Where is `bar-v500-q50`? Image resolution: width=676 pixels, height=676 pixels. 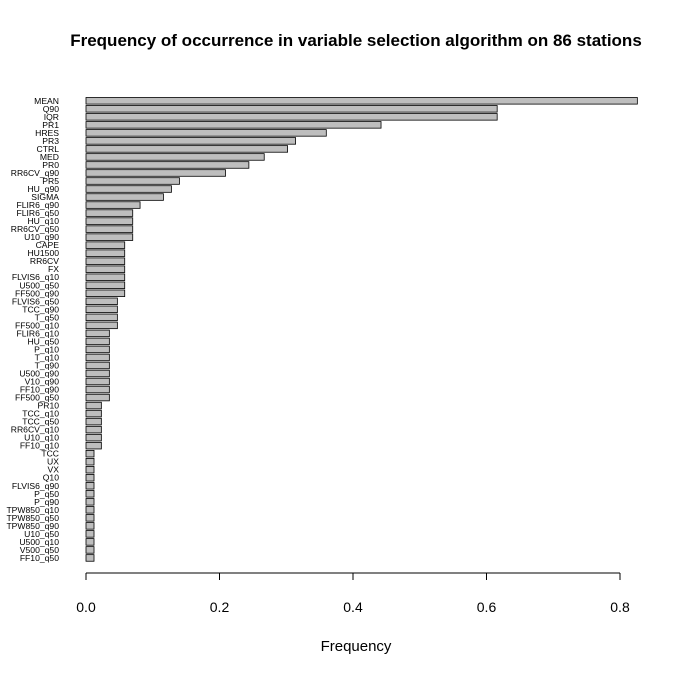
bar-v500-q50 is located at coordinates (90, 550).